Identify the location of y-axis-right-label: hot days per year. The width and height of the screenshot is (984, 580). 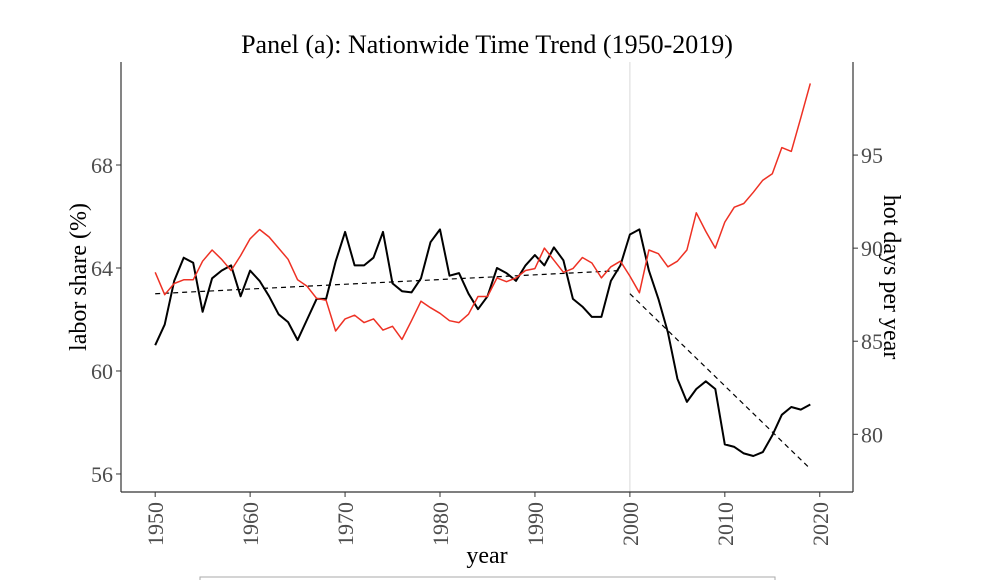
(891, 277).